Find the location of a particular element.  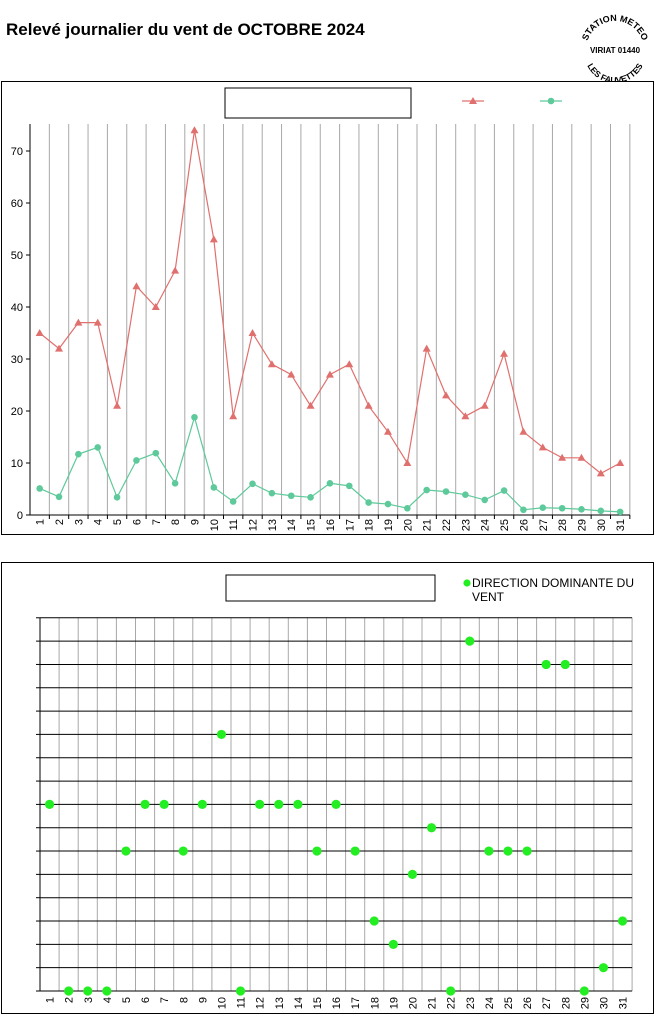

x-tick-label: 7 is located at coordinates (157, 522).